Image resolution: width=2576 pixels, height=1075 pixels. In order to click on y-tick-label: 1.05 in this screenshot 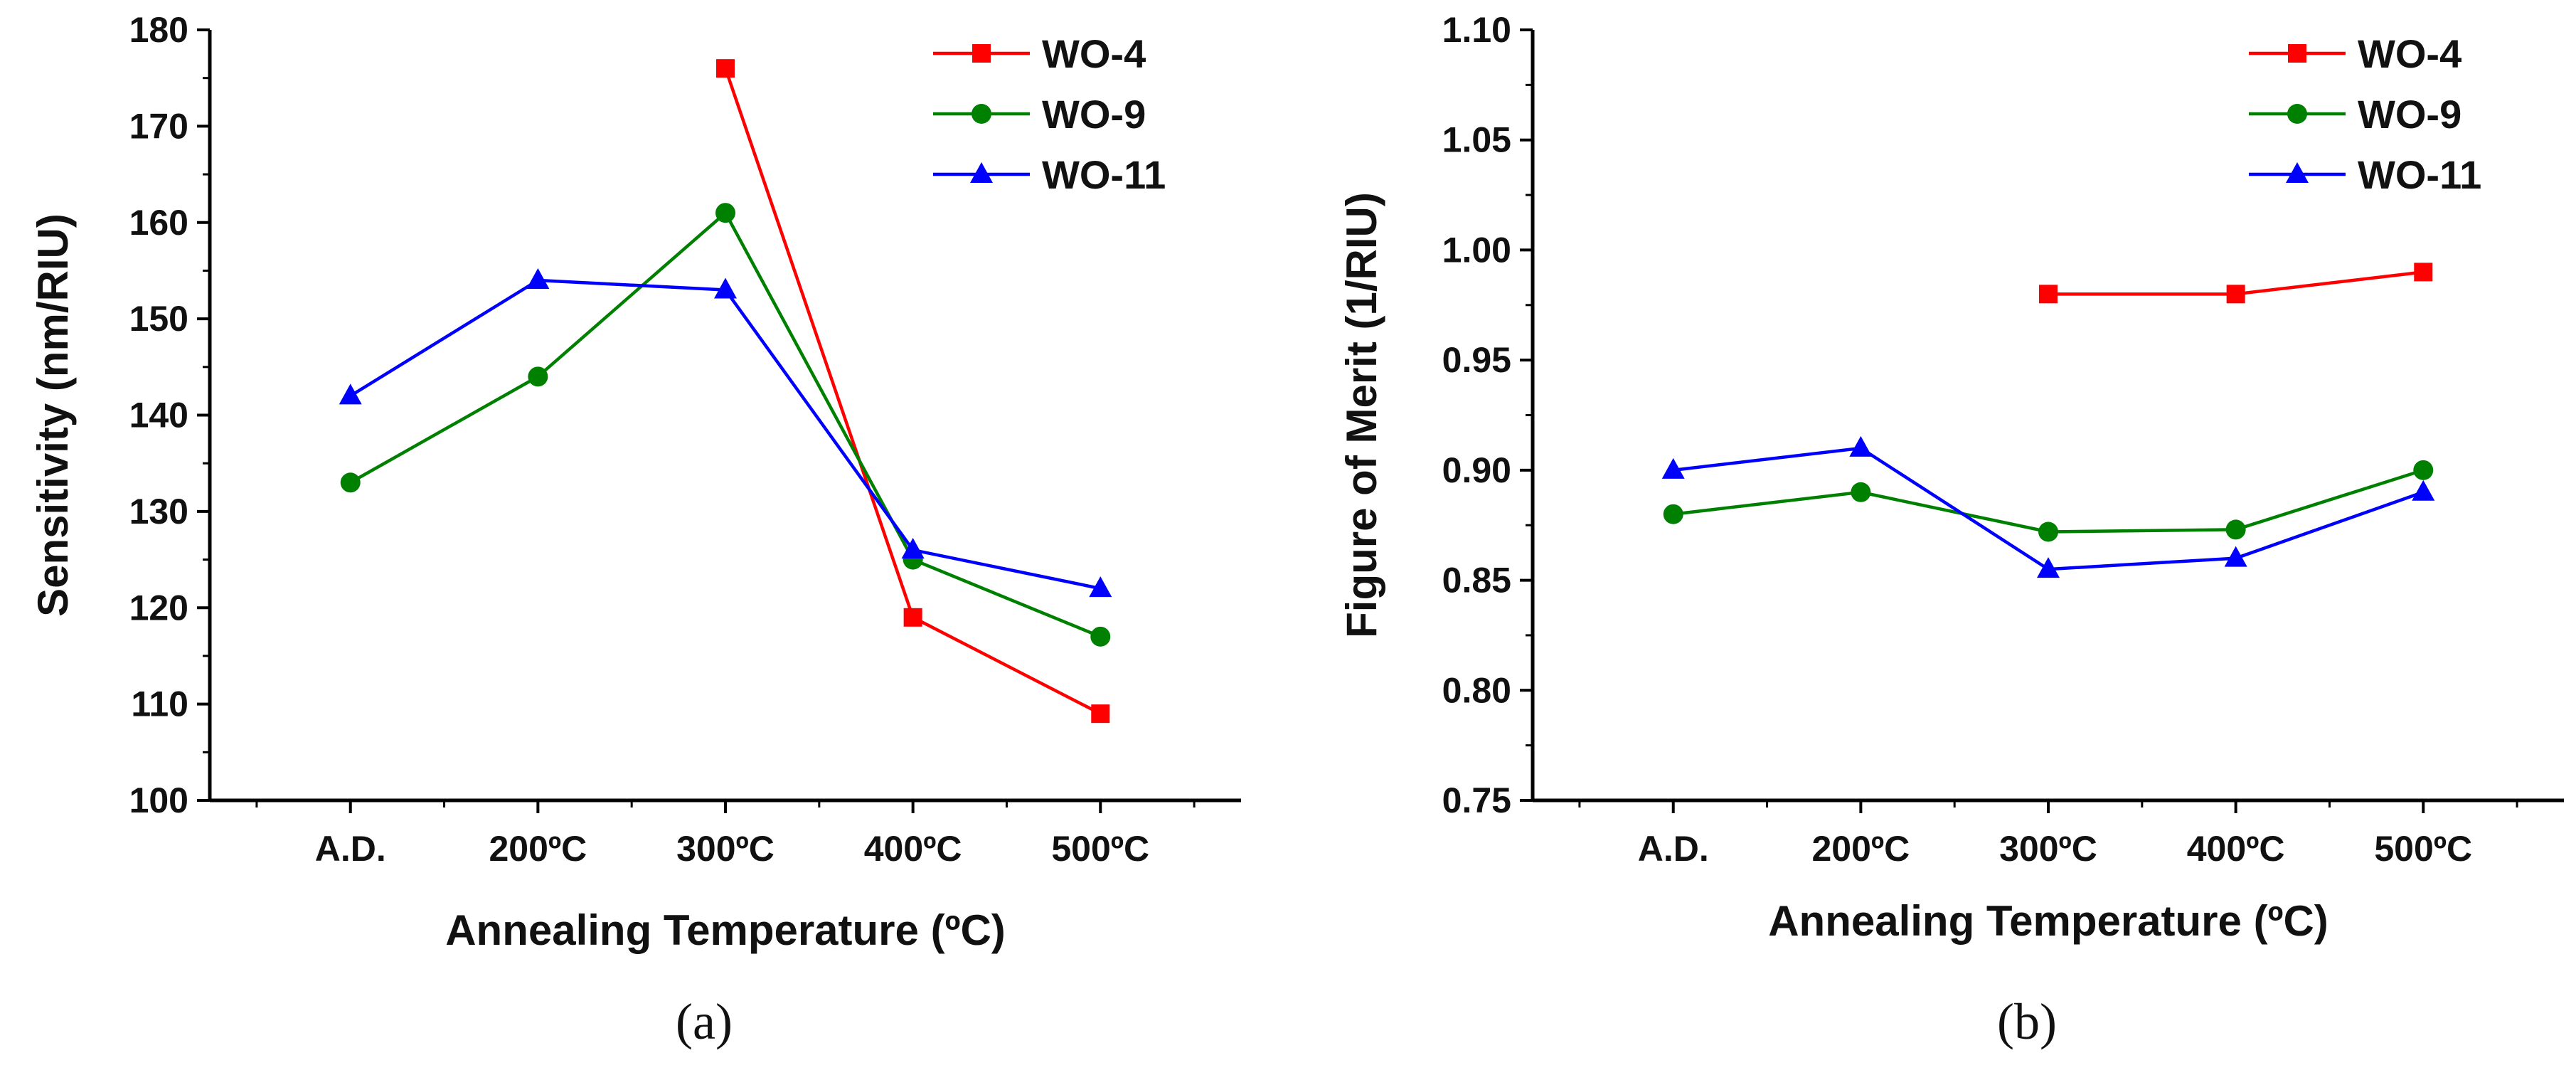, I will do `click(1476, 140)`.